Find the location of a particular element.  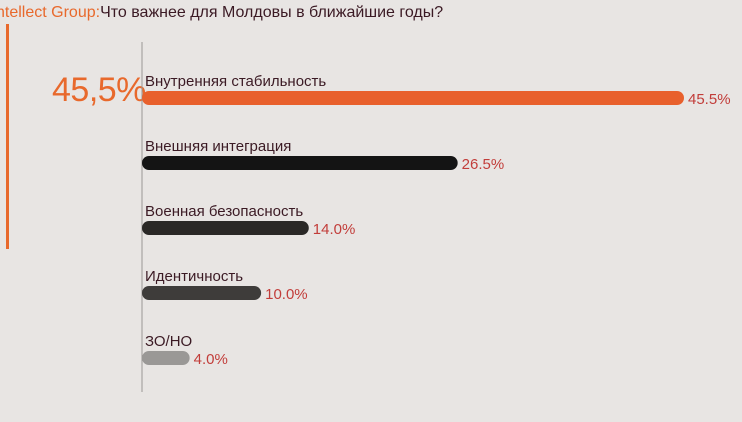

question-title: Что важнее для Молдовы в ближайшие годы? is located at coordinates (272, 12).